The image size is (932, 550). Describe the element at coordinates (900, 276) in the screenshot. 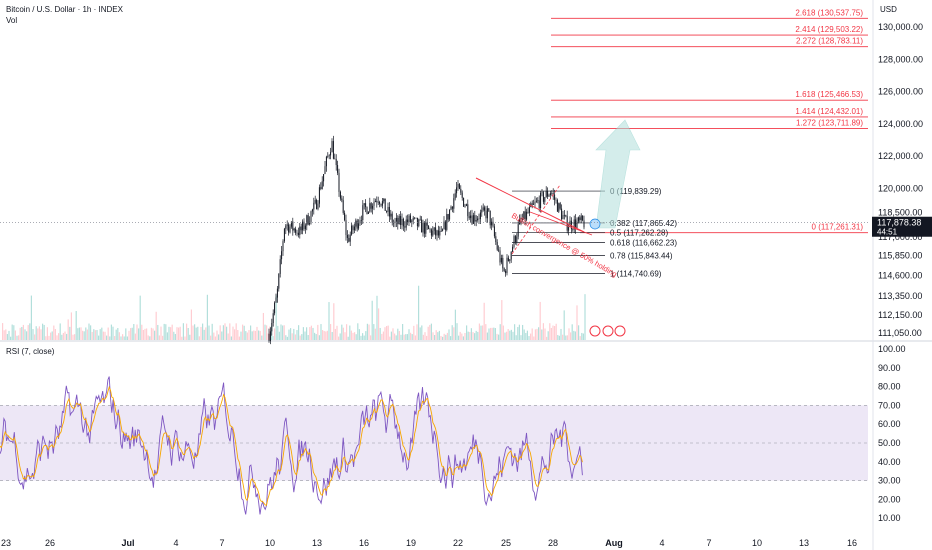

I see `price-tick-label: 114,600.00` at that location.